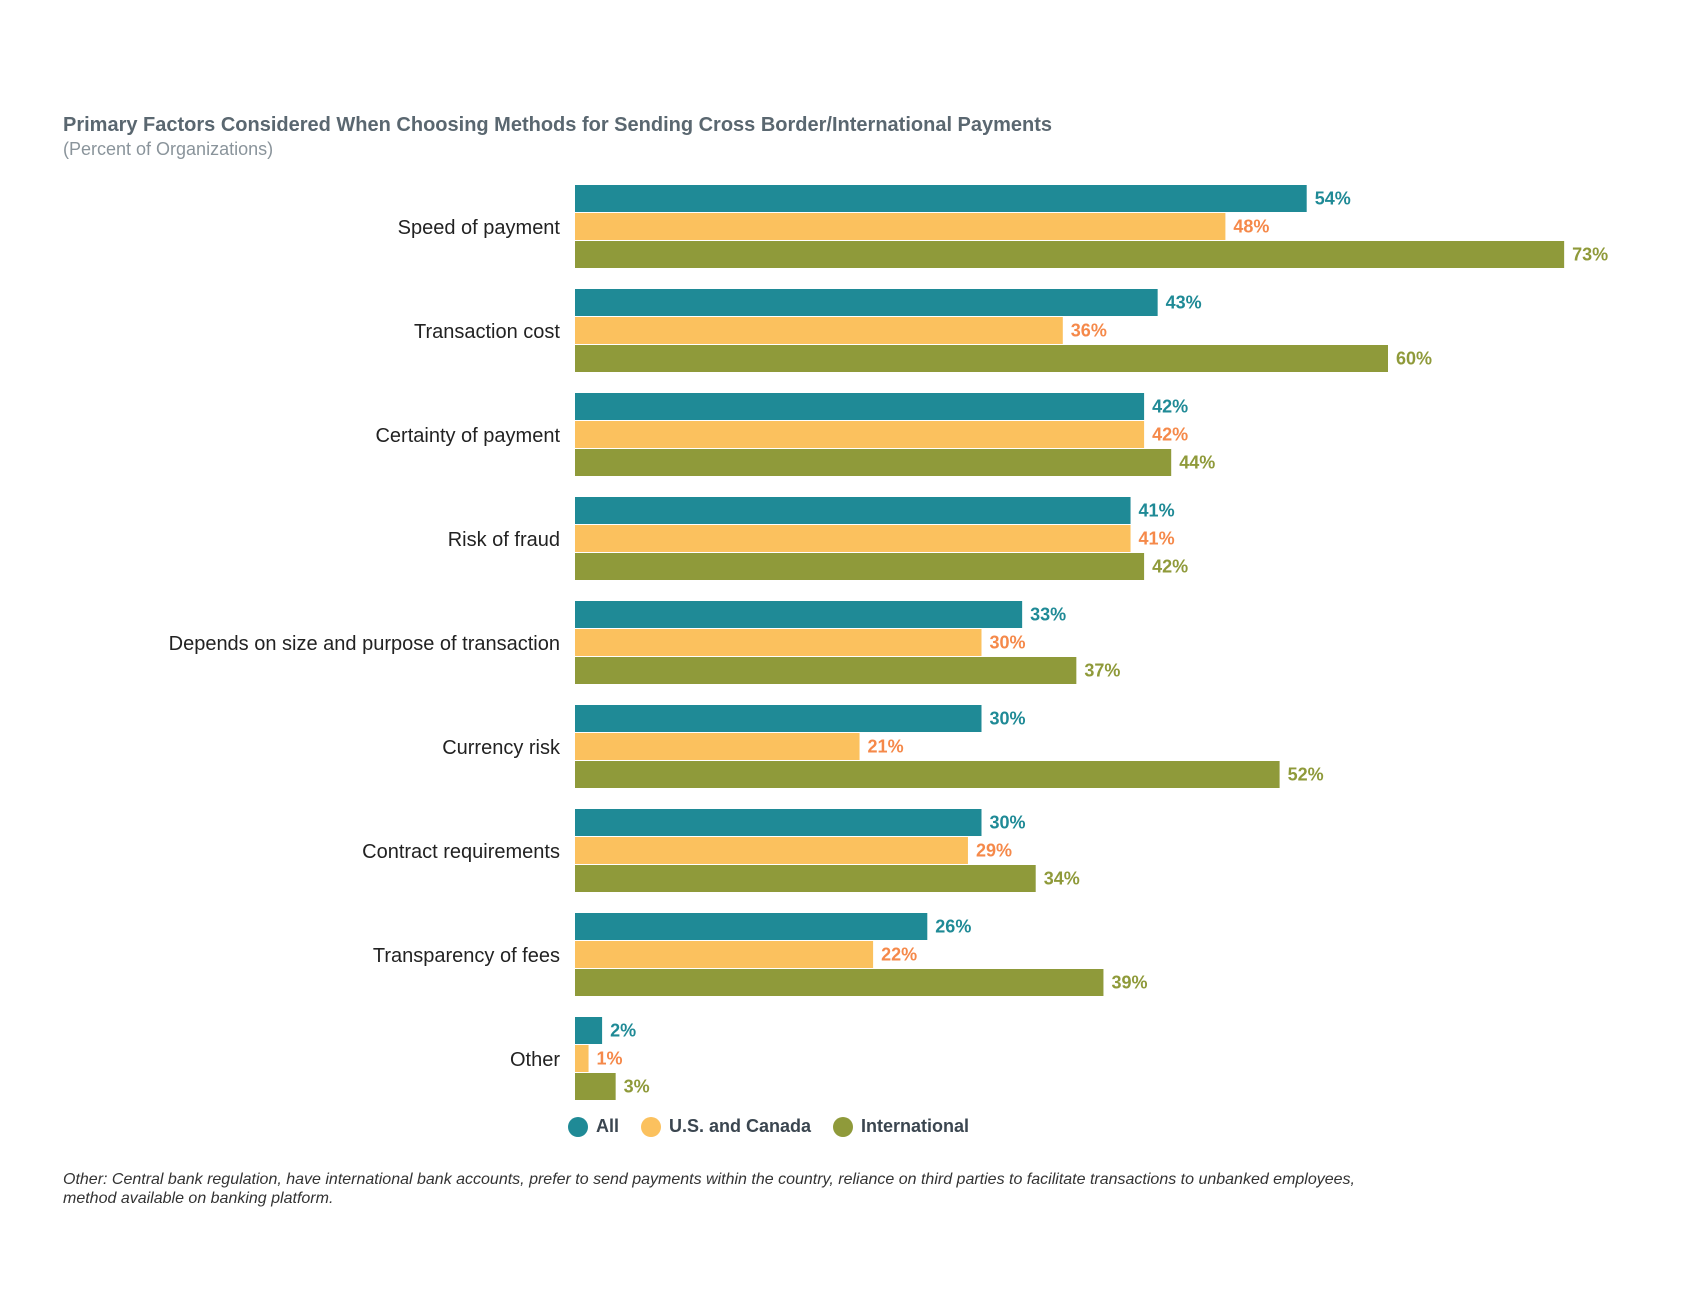 Image resolution: width=1688 pixels, height=1313 pixels. I want to click on bar-speed-of-payment-all, so click(941, 198).